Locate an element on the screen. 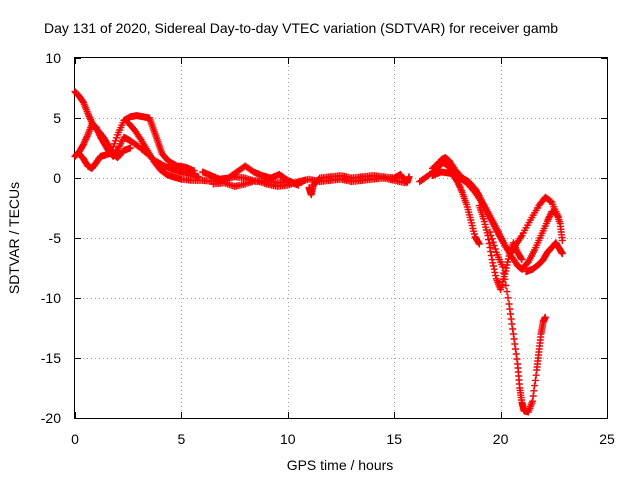 This screenshot has width=640, height=480. y-tick-label: 5 is located at coordinates (57, 118).